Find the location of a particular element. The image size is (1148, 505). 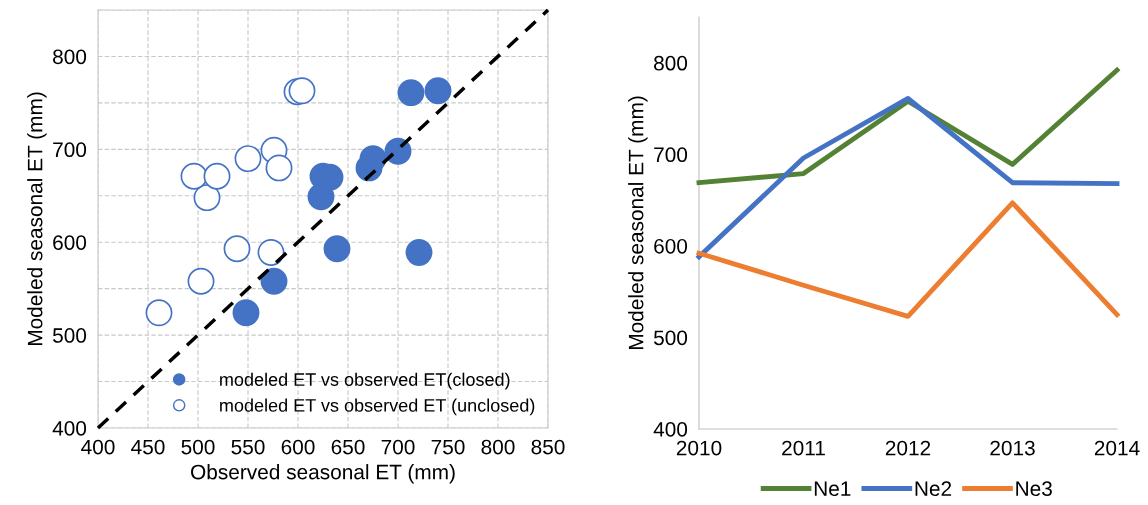

x-tick-label: 450 is located at coordinates (148, 447).